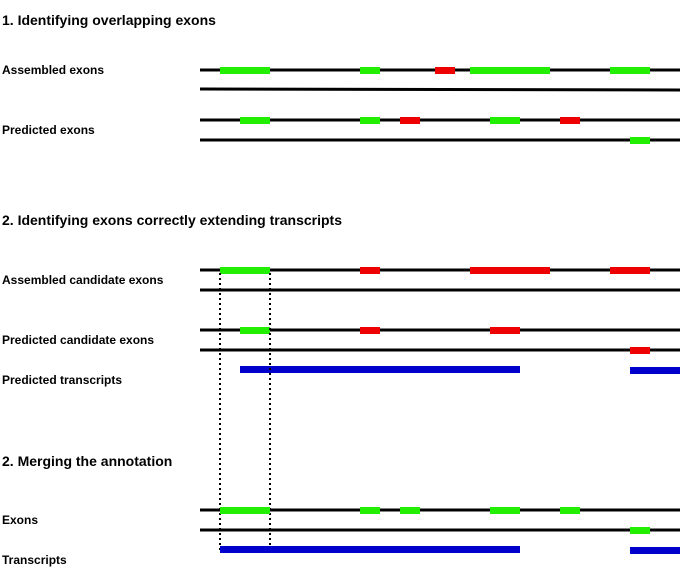 The width and height of the screenshot is (685, 580). What do you see at coordinates (109, 20) in the screenshot?
I see `section-1-title: 1. Identifying overlapping exons` at bounding box center [109, 20].